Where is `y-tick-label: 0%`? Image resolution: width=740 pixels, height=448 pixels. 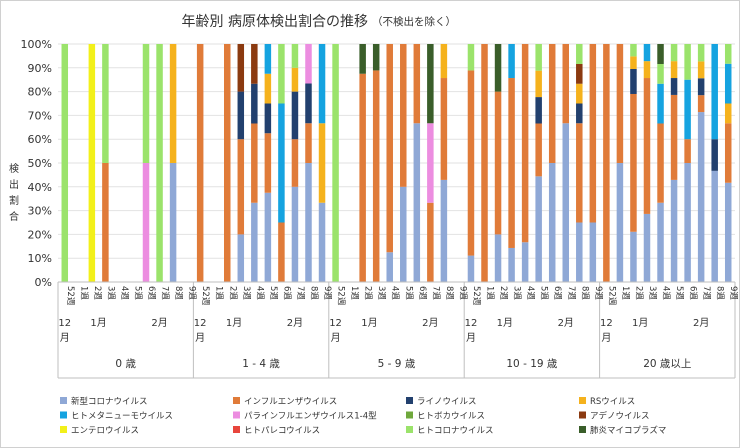 y-tick-label: 0% is located at coordinates (43, 282).